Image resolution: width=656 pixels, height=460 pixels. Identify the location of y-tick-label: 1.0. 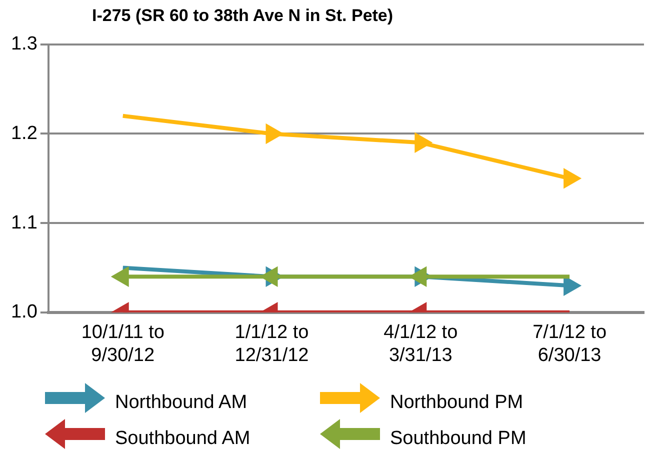
(24, 312).